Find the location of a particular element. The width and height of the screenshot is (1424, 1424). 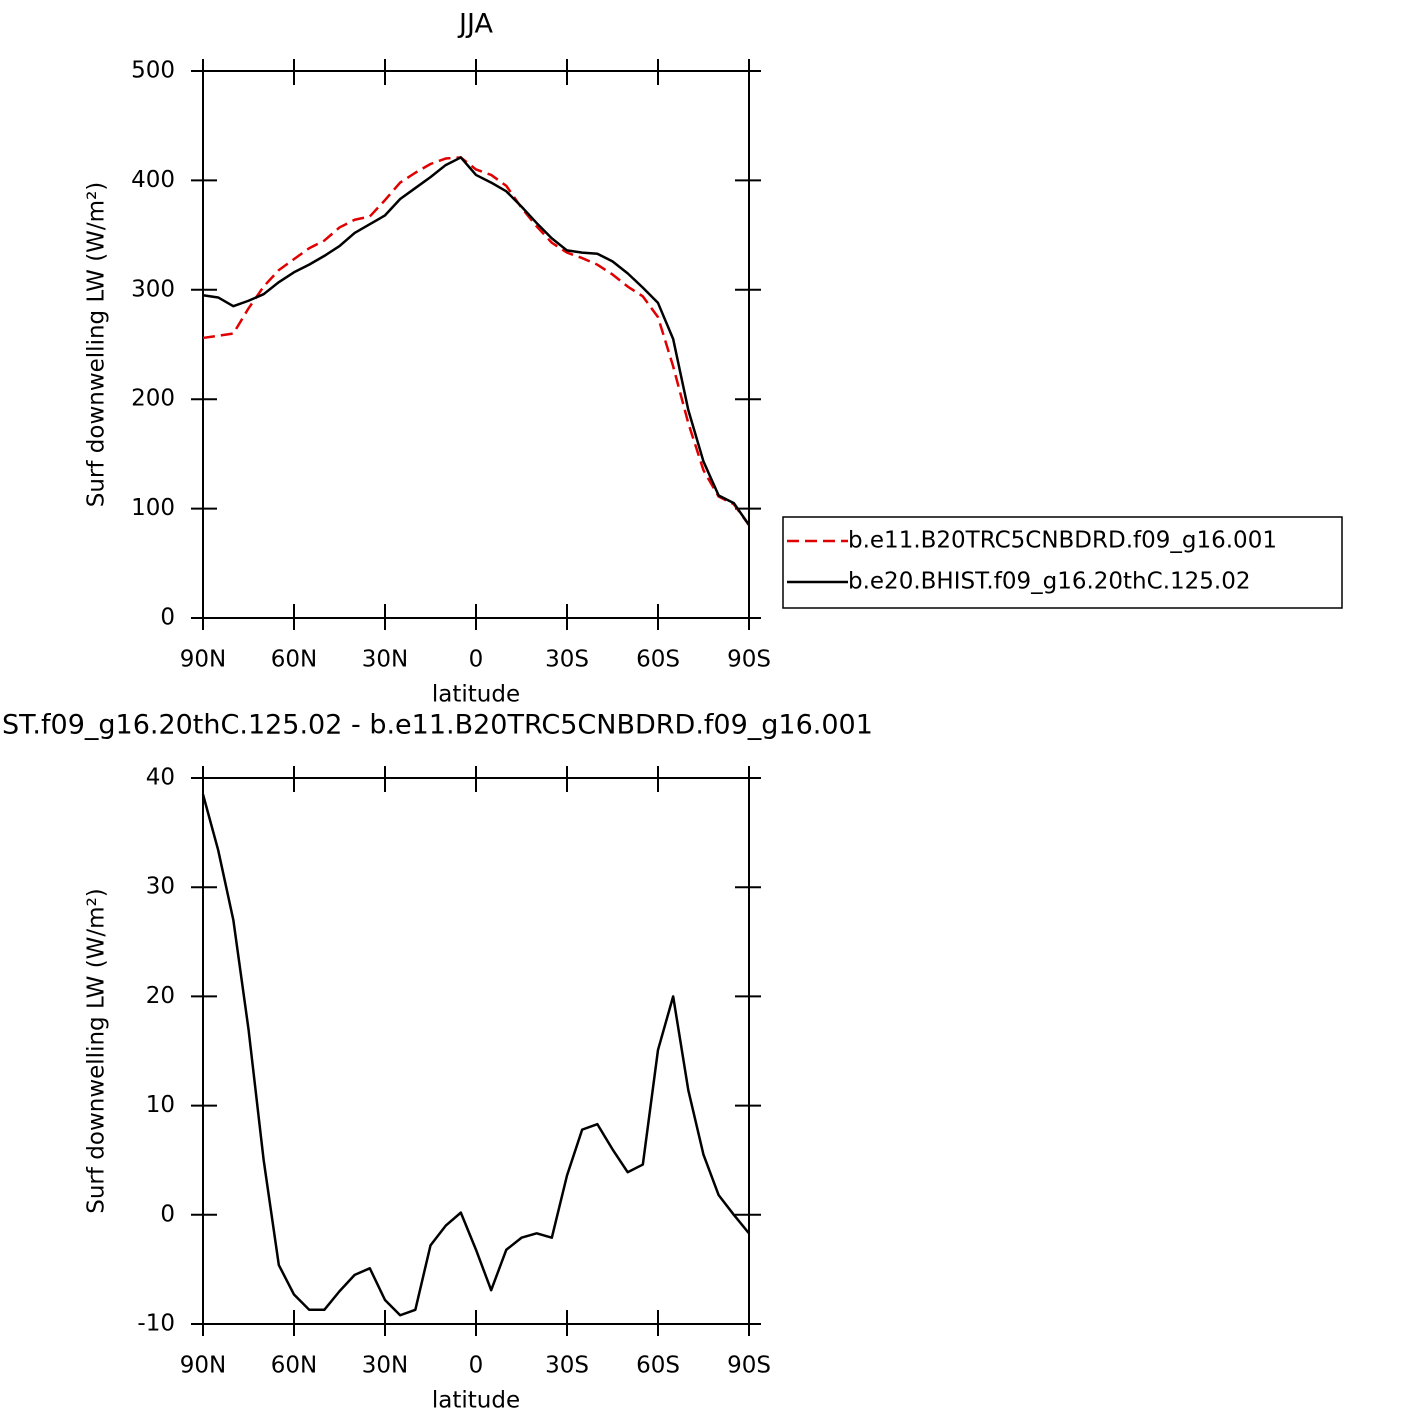

legend-box is located at coordinates (1062, 562).